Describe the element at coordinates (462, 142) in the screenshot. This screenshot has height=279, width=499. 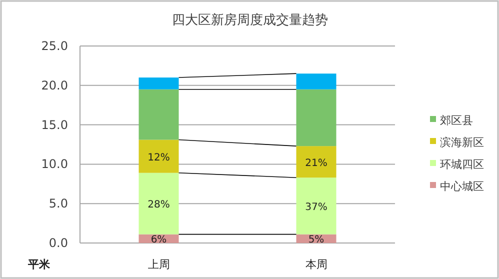
I see `legend-label: 滨海新区` at that location.